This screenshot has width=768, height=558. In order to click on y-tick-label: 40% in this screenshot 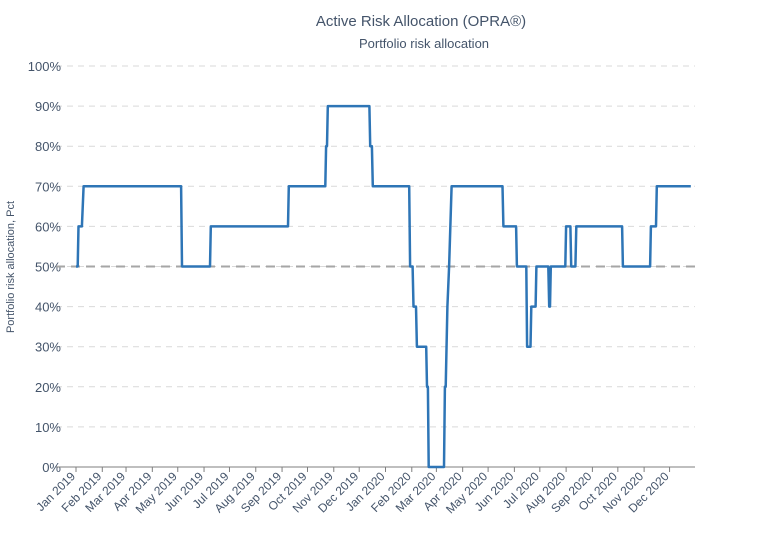, I will do `click(48, 307)`.